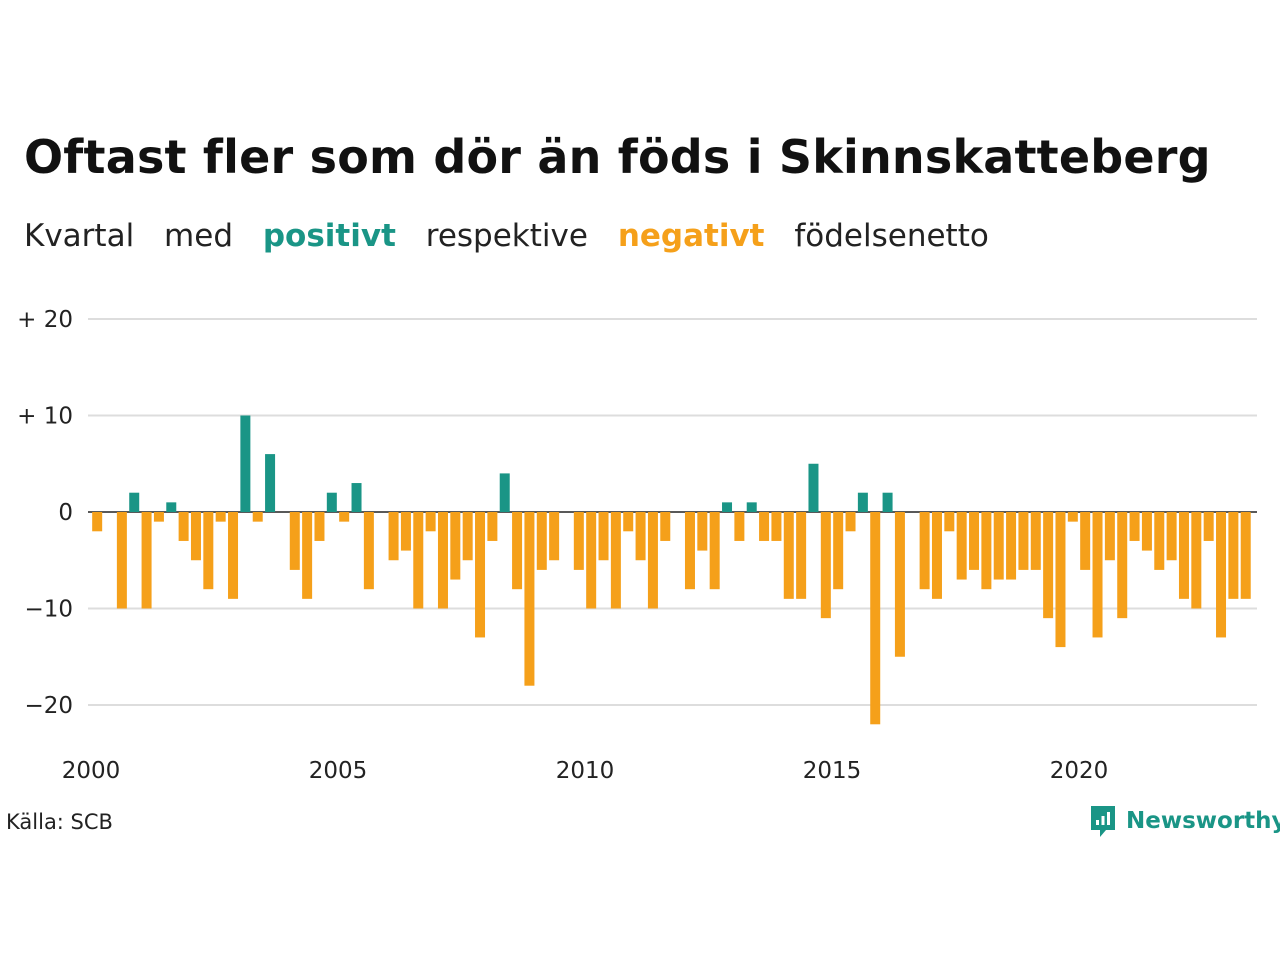 The image size is (1280, 960). Describe the element at coordinates (1184, 821) in the screenshot. I see `brand-logo: Newsworthy` at that location.